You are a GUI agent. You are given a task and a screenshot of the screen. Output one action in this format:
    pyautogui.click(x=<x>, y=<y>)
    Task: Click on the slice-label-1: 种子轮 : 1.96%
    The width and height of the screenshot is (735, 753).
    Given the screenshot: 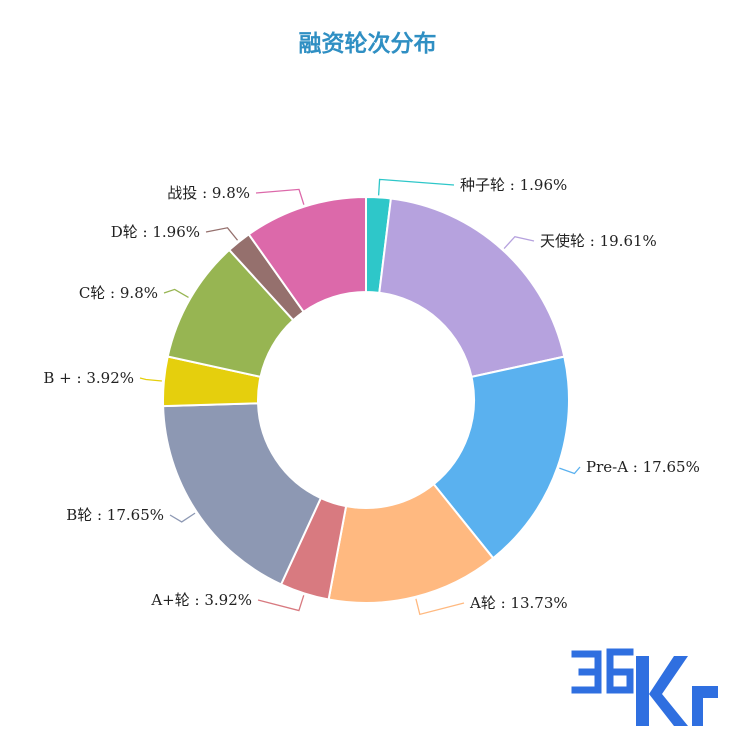 What is the action you would take?
    pyautogui.click(x=513, y=185)
    